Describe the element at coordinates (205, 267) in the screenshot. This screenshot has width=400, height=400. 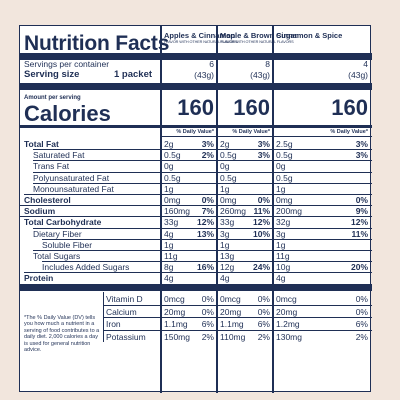
I see `nutrient-daily-value: 16%` at that location.